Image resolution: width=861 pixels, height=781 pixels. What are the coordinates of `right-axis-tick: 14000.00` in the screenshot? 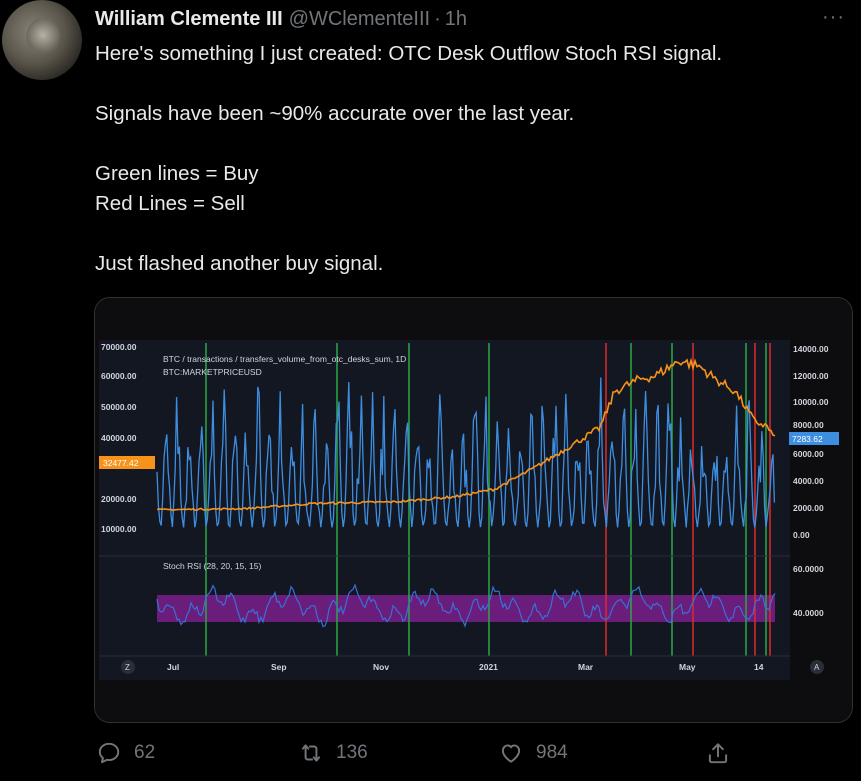 It's located at (811, 349).